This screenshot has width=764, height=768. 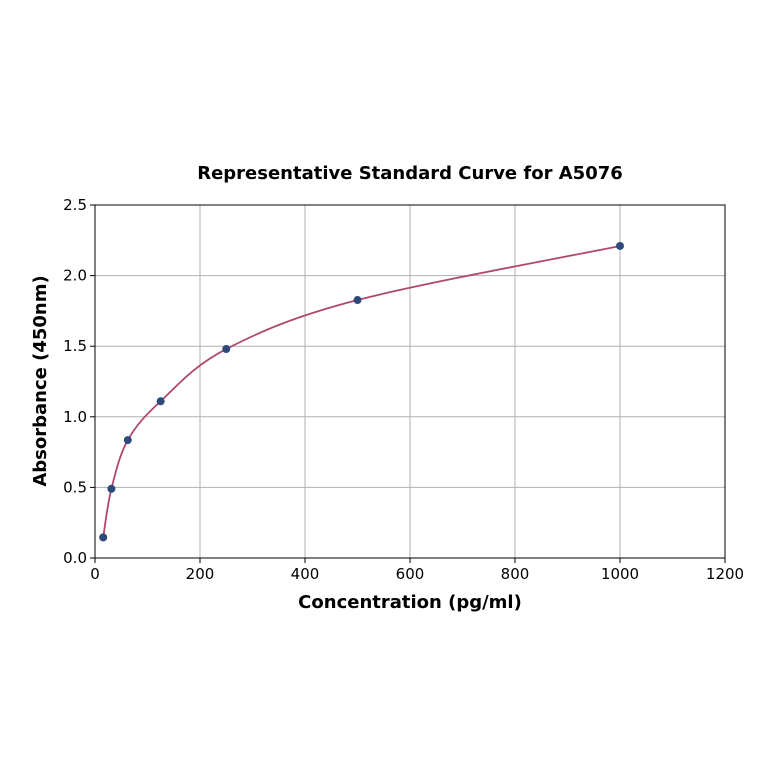 I want to click on x-tick-label: 1200, so click(x=725, y=574).